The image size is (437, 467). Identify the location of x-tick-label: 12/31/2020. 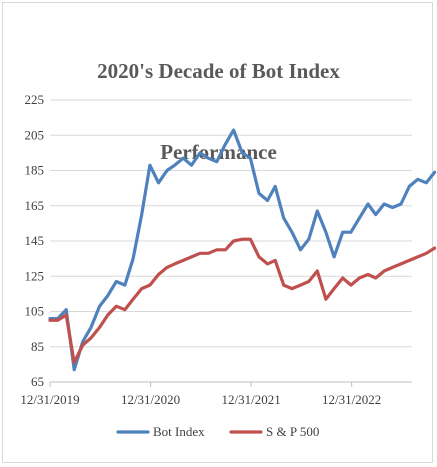
(150, 399).